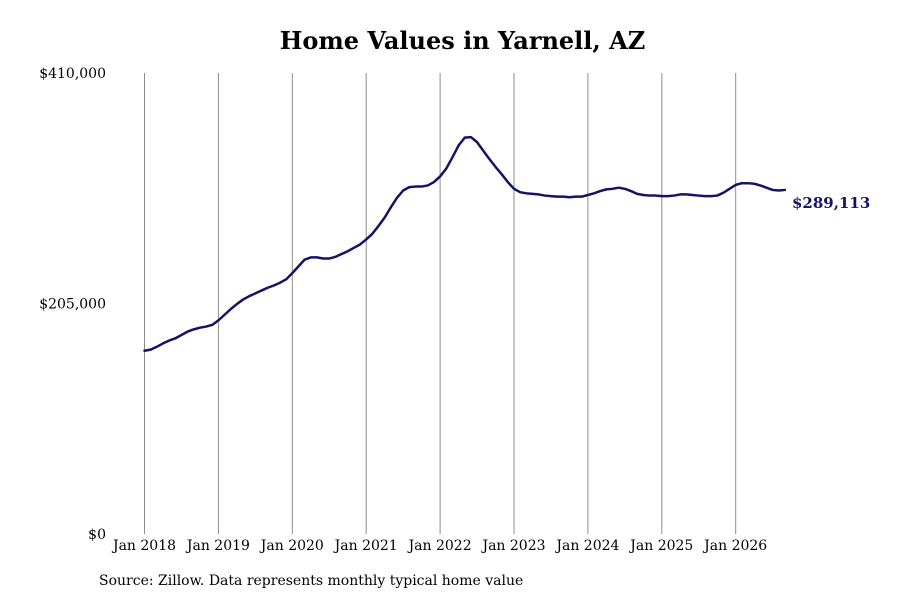 The height and width of the screenshot is (600, 900). Describe the element at coordinates (217, 546) in the screenshot. I see `x-tick-label: Jan 2019` at that location.